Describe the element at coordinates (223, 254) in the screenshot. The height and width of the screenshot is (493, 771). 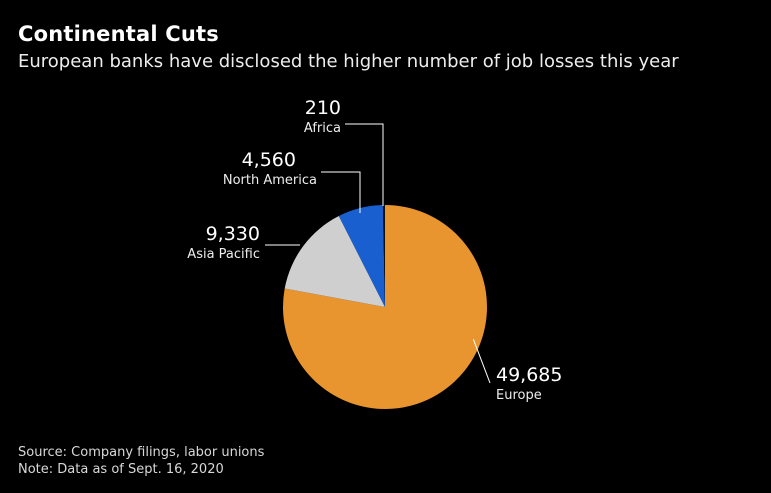
I see `category-label-asia-pacific: Asia Pacific` at that location.